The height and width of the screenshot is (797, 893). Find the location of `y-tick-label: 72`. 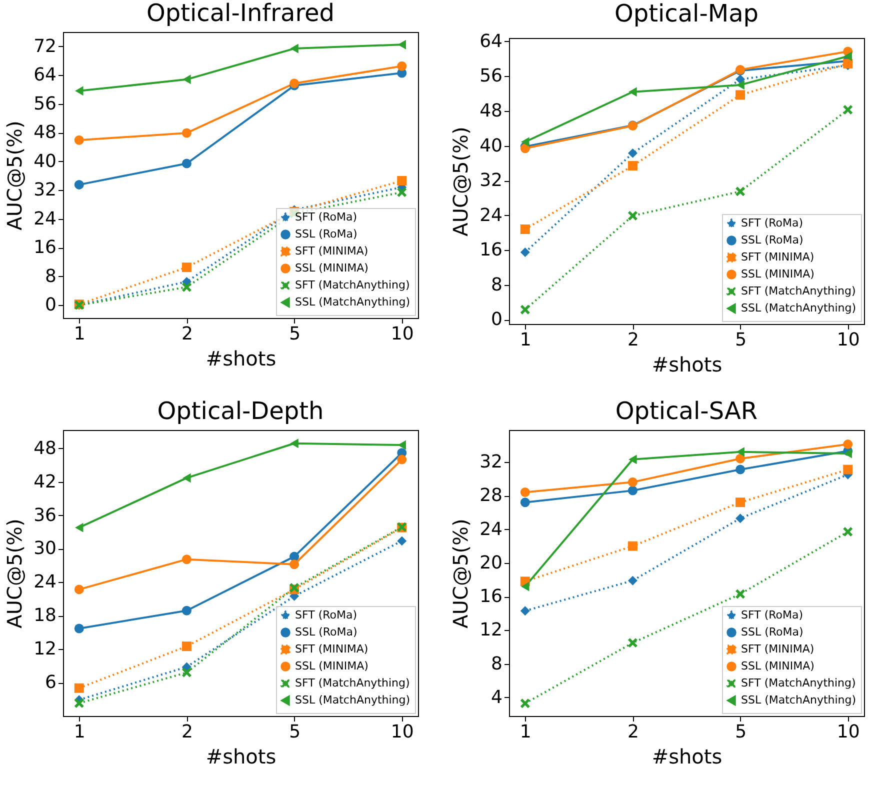

y-tick-label: 72 is located at coordinates (45, 46).